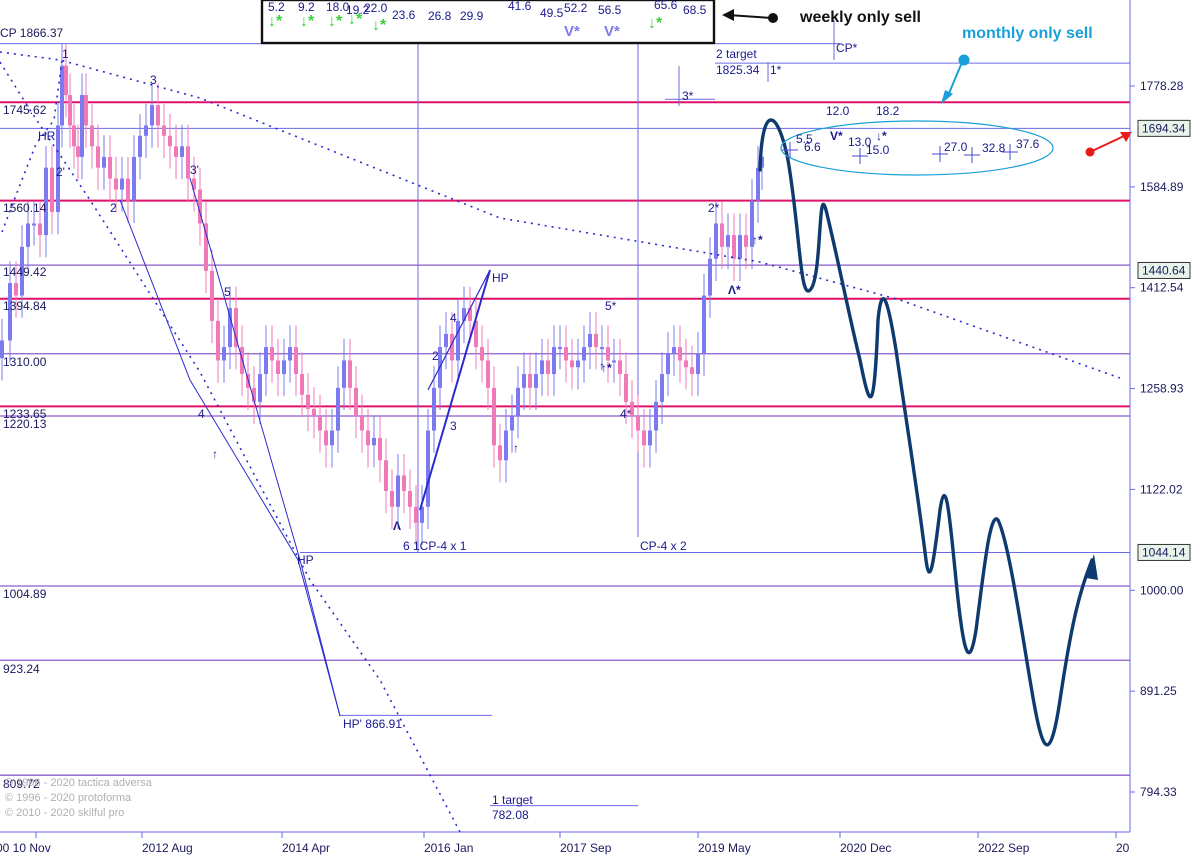 This screenshot has height=864, width=1200. I want to click on weekly-value: 52.2, so click(576, 8).